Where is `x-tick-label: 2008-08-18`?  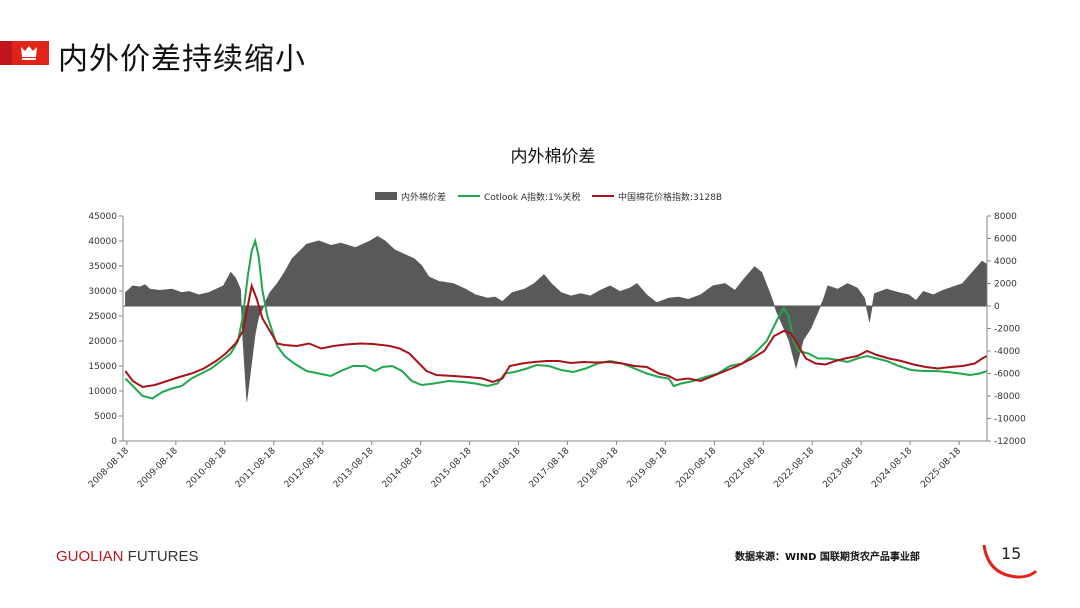 x-tick-label: 2008-08-18 is located at coordinates (109, 468).